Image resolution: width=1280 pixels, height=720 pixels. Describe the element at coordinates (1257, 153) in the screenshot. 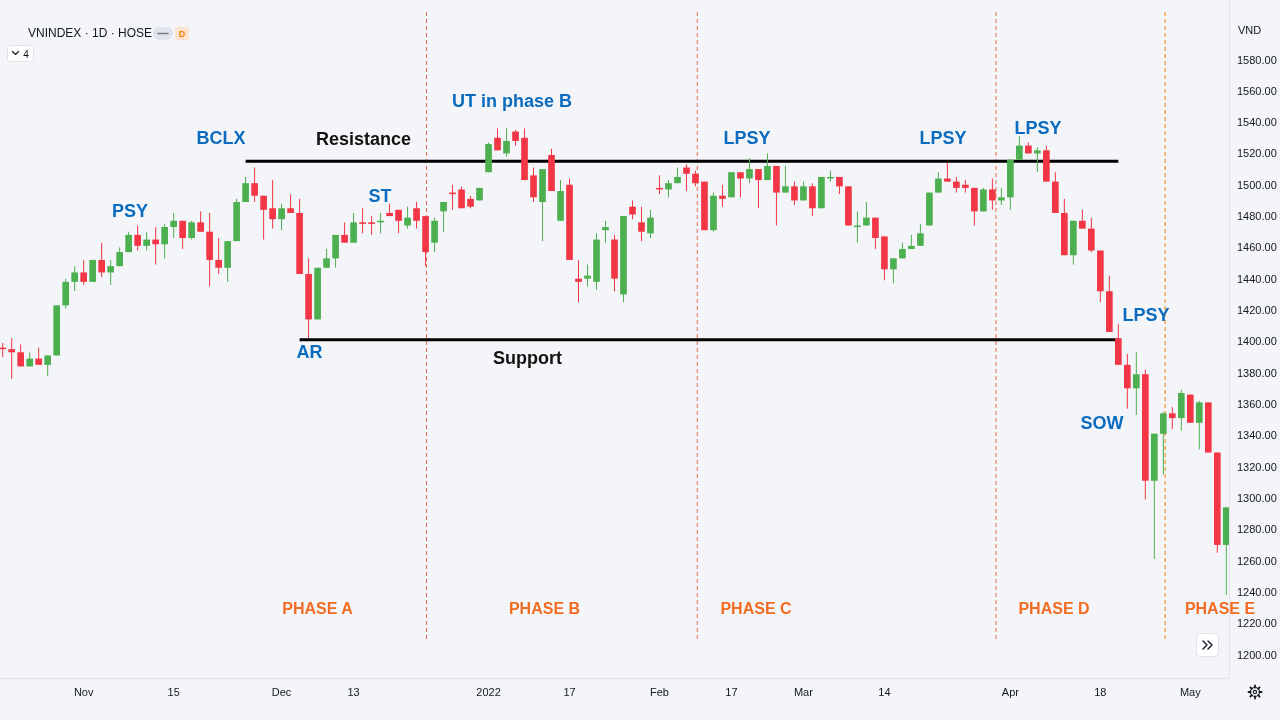

I see `y-tick-label: 1520.00` at that location.